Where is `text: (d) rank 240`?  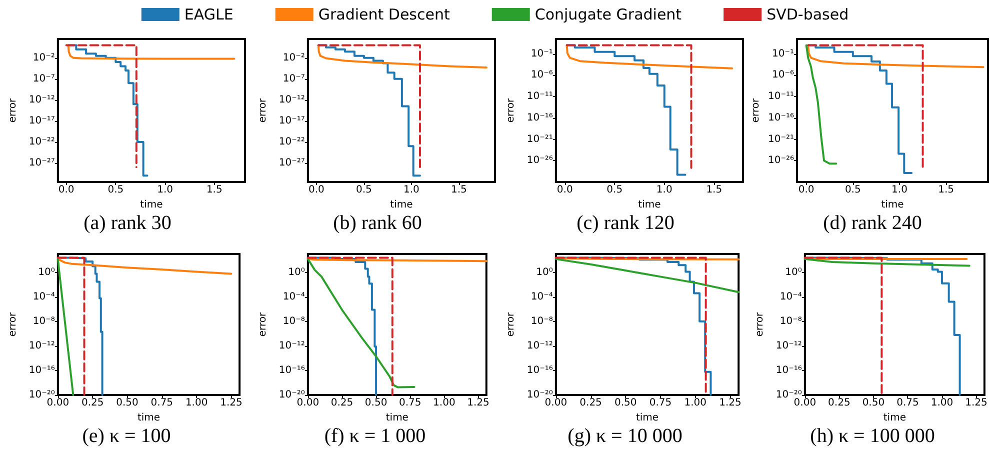 text: (d) rank 240 is located at coordinates (872, 223).